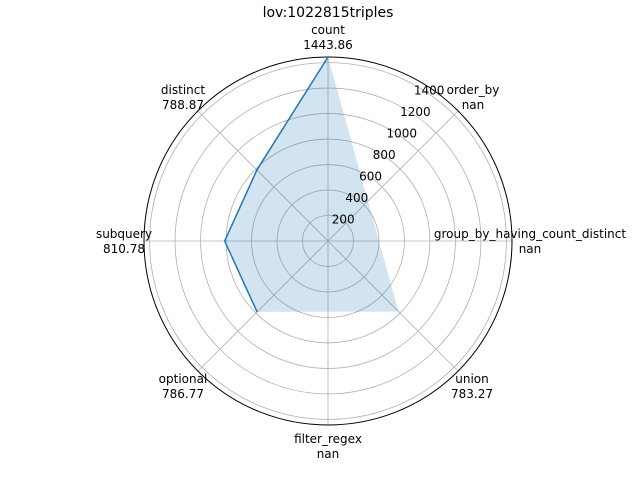 The width and height of the screenshot is (640, 480). Describe the element at coordinates (263, 176) in the screenshot. I see `spoke-distinct` at that location.